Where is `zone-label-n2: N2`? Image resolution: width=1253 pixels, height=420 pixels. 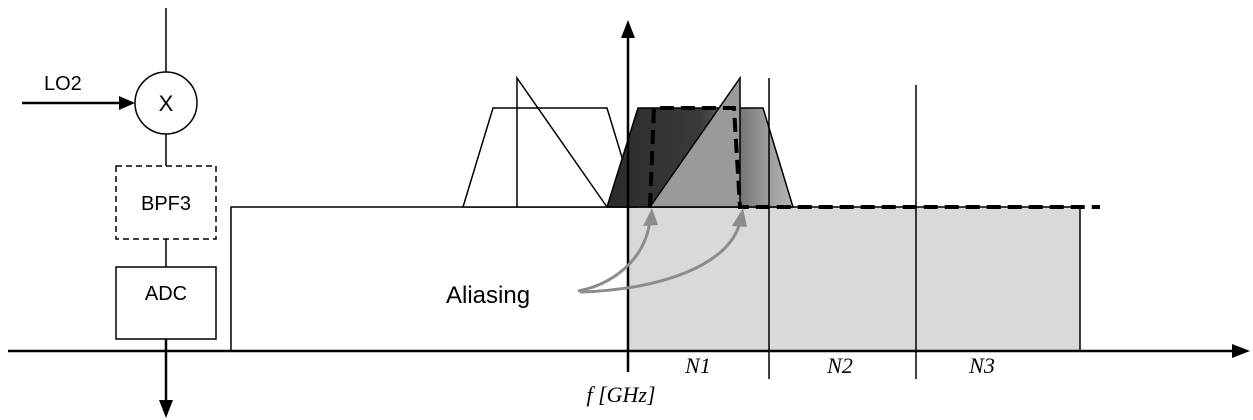 zone-label-n2: N2 is located at coordinates (839, 365).